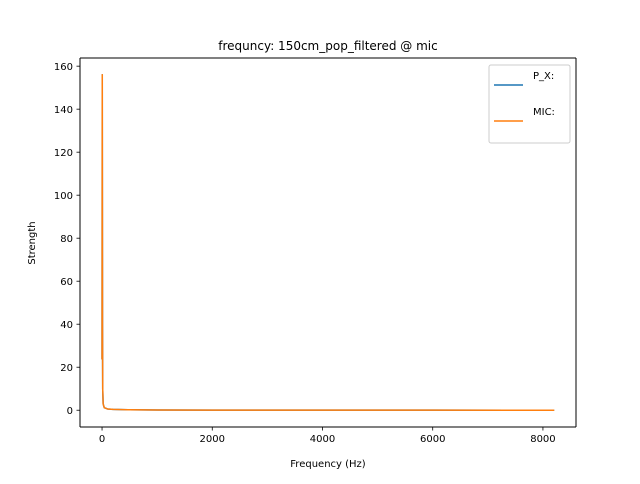 This screenshot has height=484, width=640. I want to click on y-tick-label: 120, so click(63, 153).